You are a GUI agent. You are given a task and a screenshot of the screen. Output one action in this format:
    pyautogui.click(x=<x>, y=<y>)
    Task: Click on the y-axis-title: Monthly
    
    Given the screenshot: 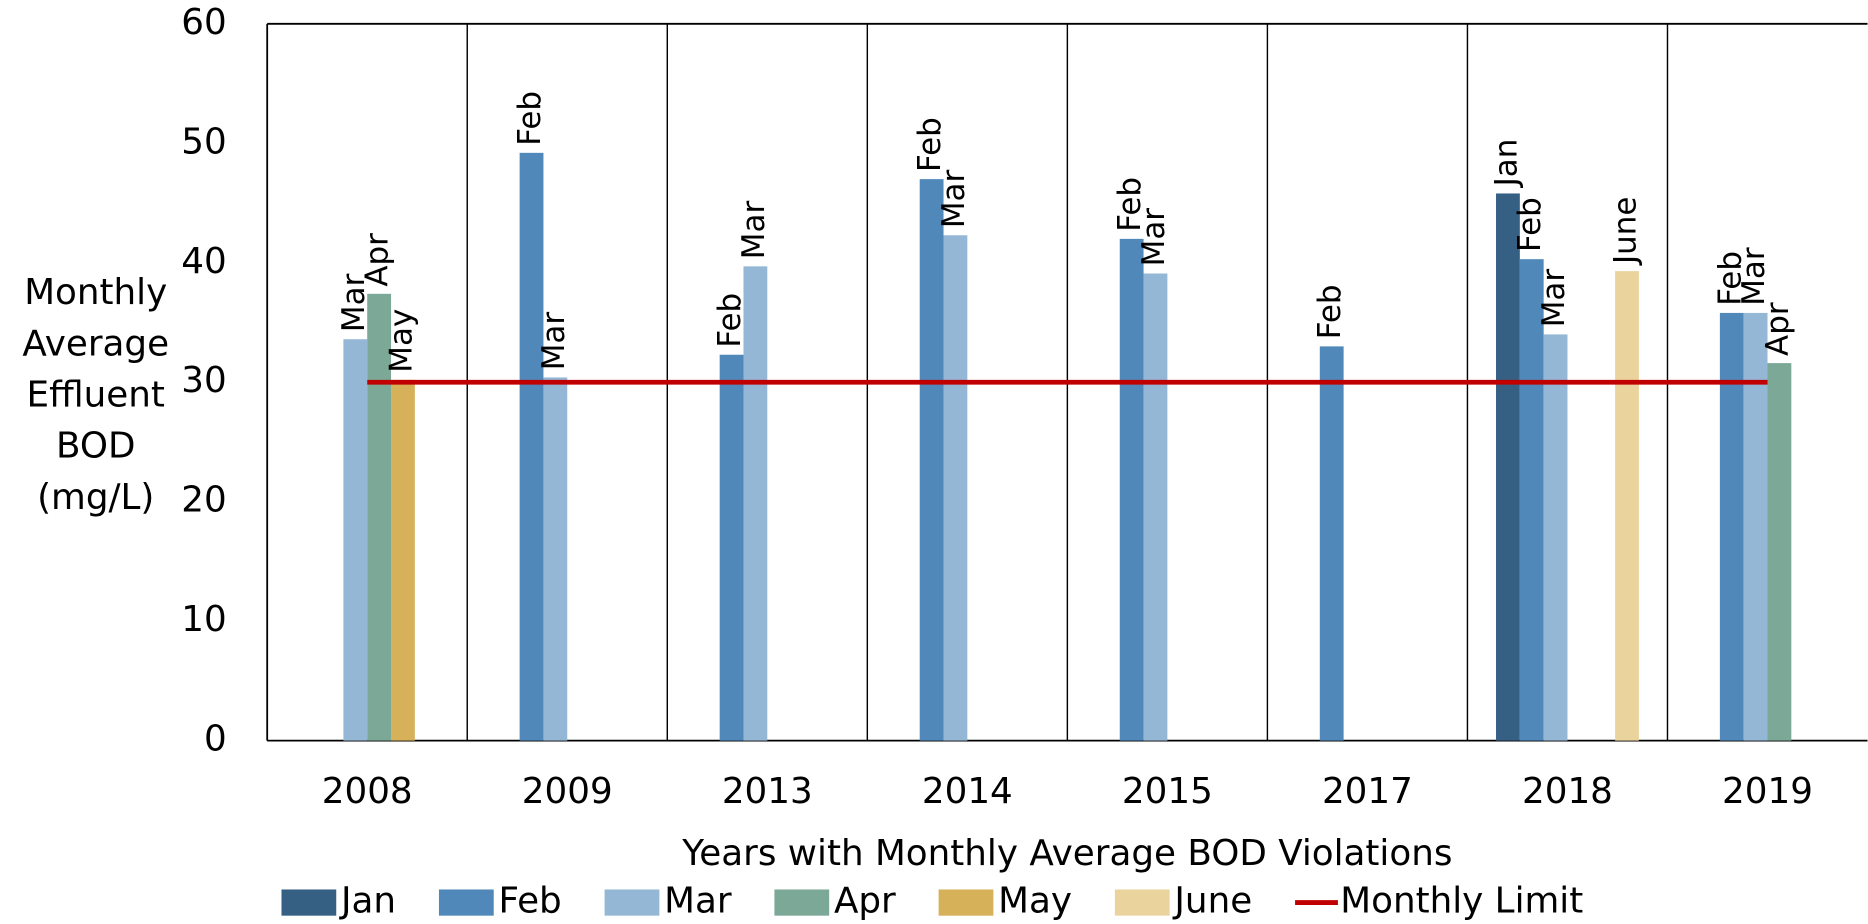 What is the action you would take?
    pyautogui.click(x=95, y=292)
    